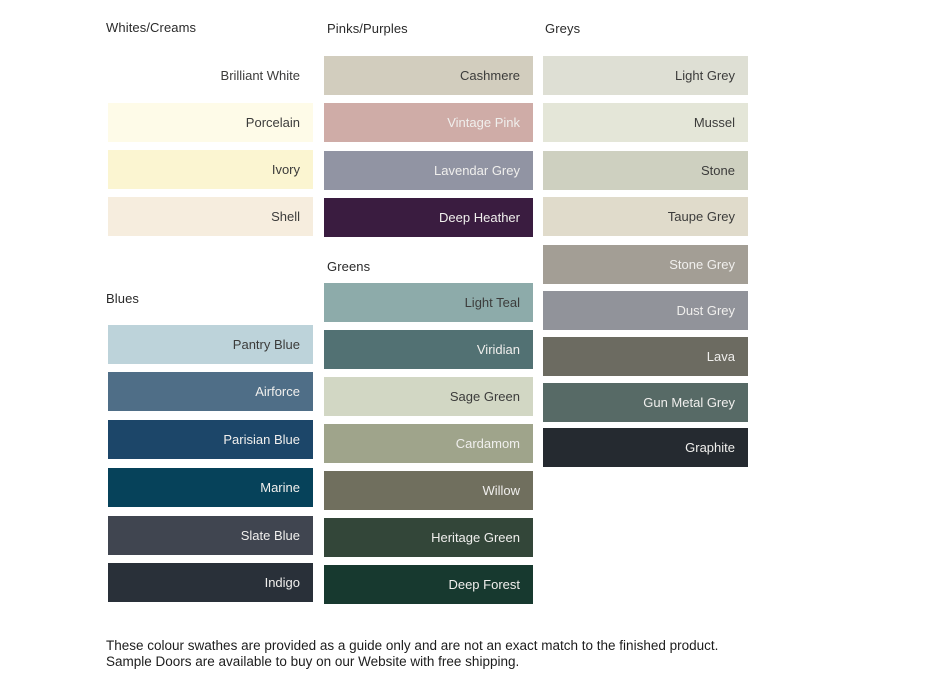 This screenshot has width=933, height=700. What do you see at coordinates (277, 391) in the screenshot?
I see `swatch-label: Airforce` at bounding box center [277, 391].